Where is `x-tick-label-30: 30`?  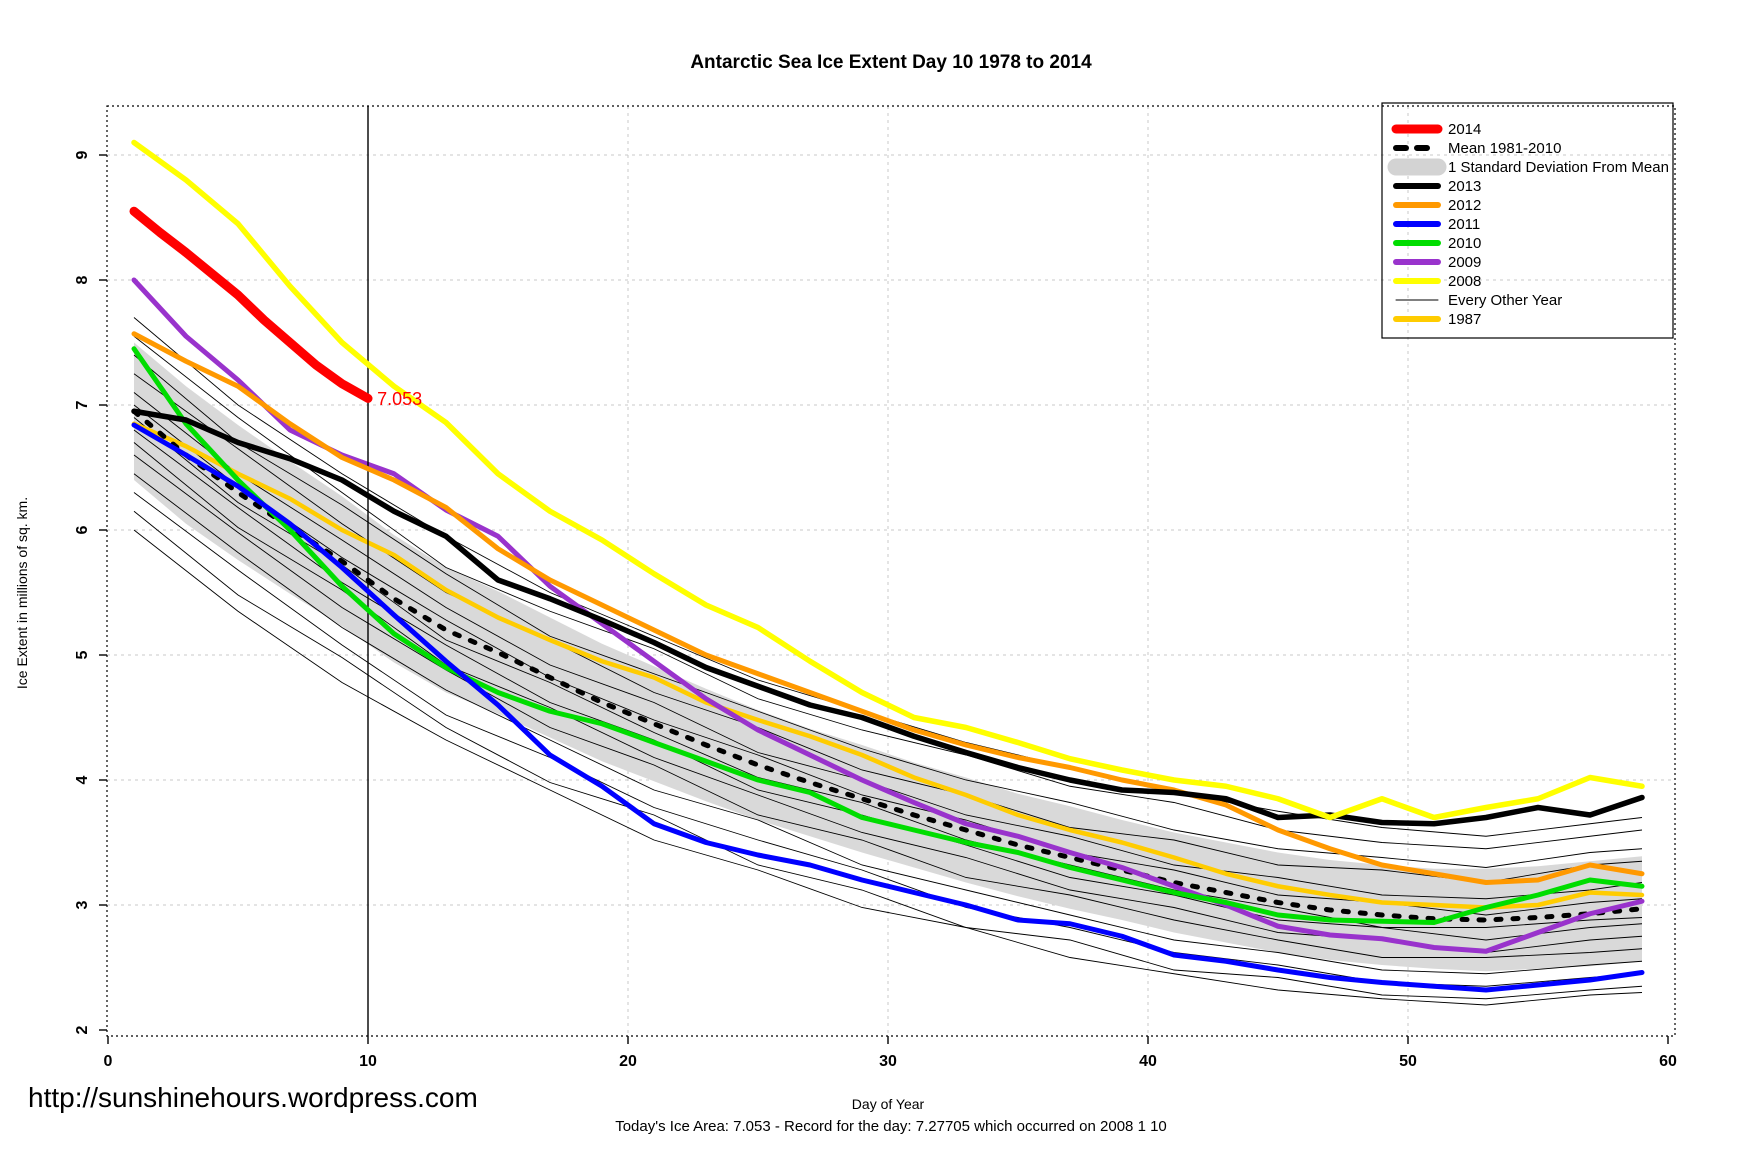
x-tick-label-30: 30 is located at coordinates (888, 1061).